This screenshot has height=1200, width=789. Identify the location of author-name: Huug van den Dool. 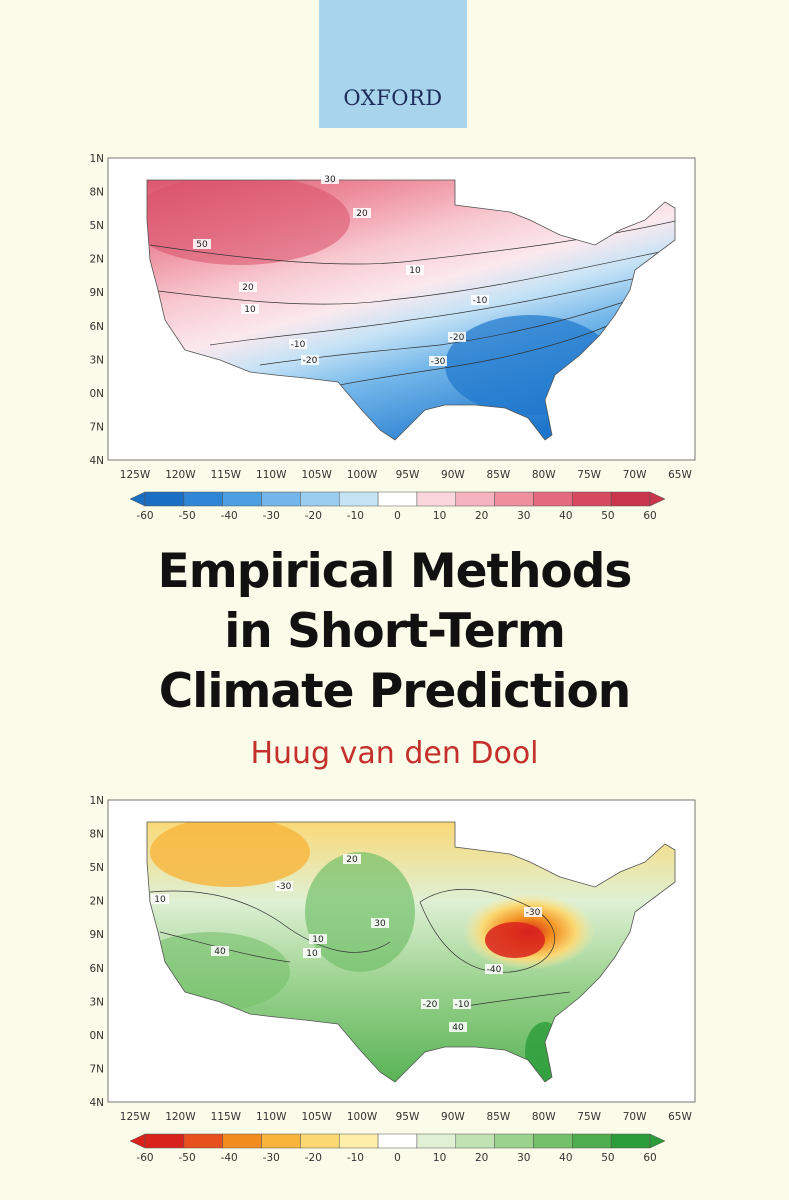
(394, 753).